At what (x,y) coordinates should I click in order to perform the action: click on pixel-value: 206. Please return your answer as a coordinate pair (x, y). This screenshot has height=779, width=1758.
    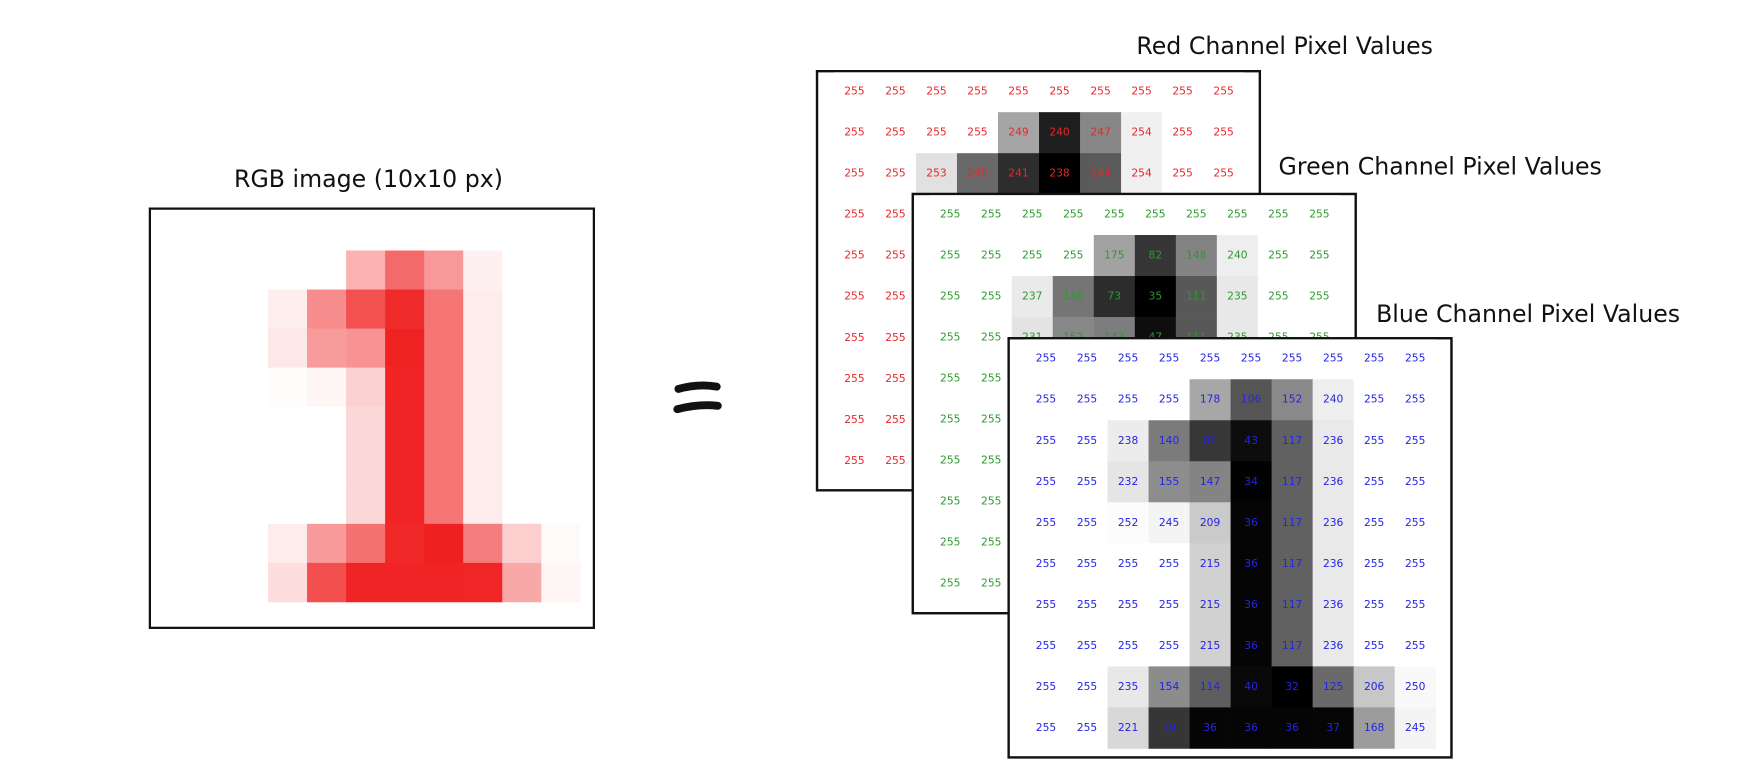
    Looking at the image, I should click on (1374, 686).